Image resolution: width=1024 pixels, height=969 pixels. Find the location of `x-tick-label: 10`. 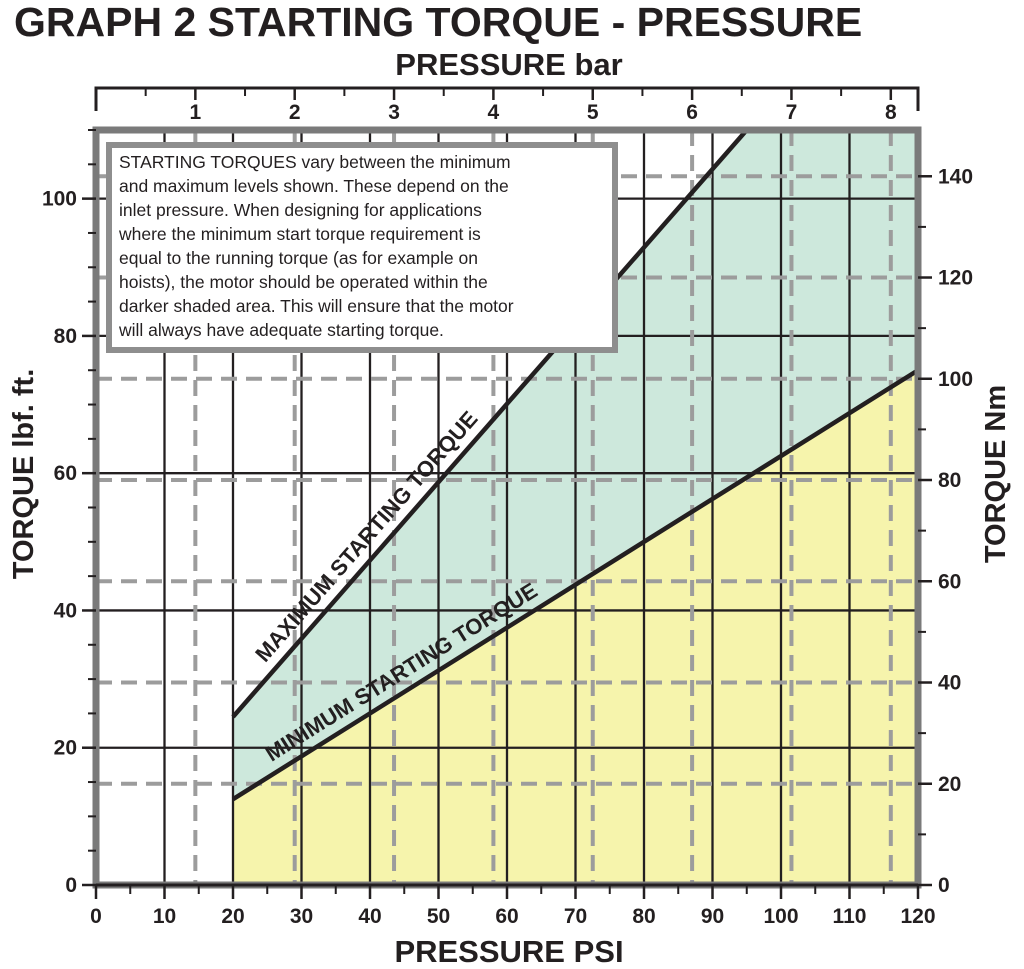

x-tick-label: 10 is located at coordinates (164, 916).